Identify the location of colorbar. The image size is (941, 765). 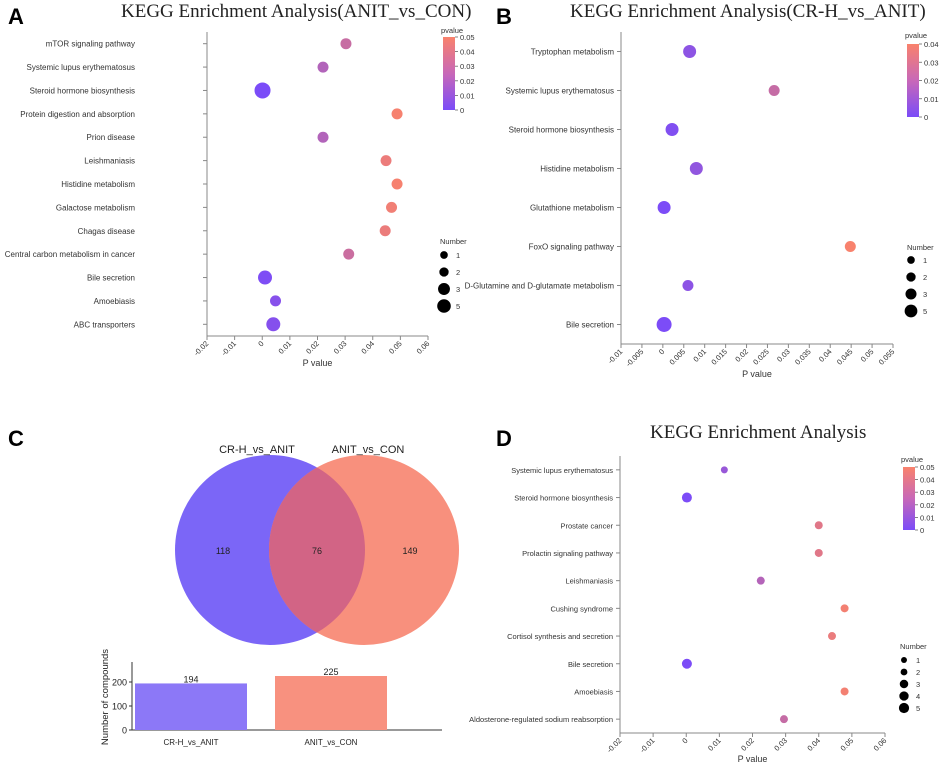
(913, 80).